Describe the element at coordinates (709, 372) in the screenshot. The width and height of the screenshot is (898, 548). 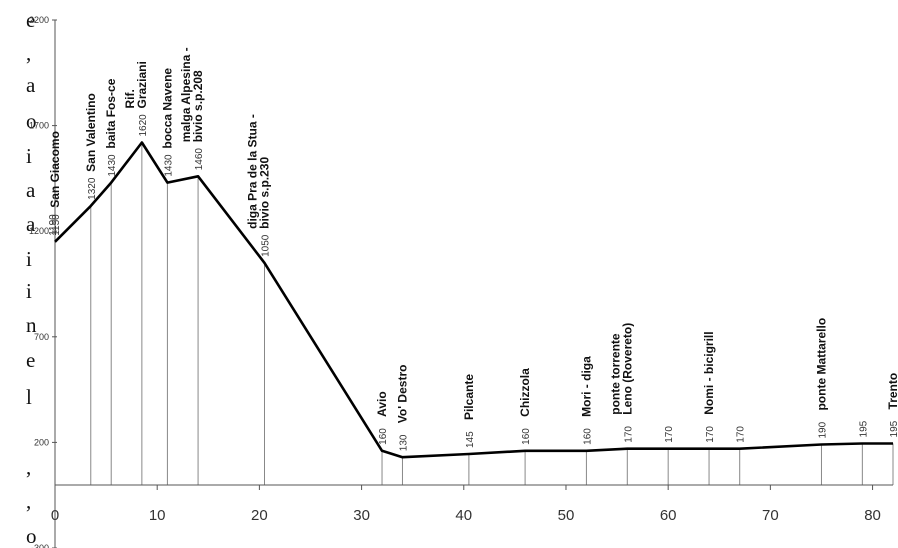
I see `place-label: Nomi - bicigrill` at that location.